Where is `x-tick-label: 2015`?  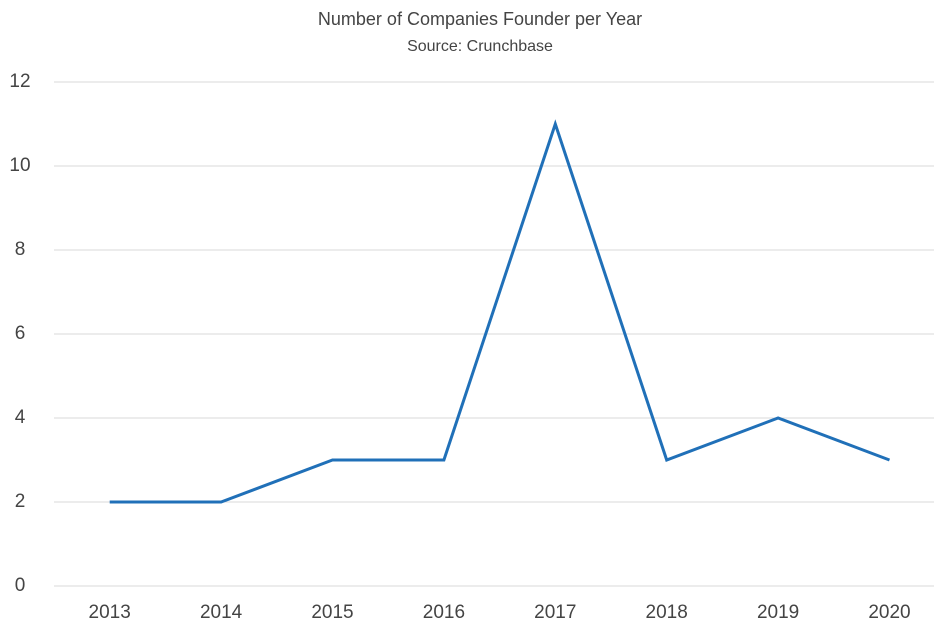 x-tick-label: 2015 is located at coordinates (332, 612).